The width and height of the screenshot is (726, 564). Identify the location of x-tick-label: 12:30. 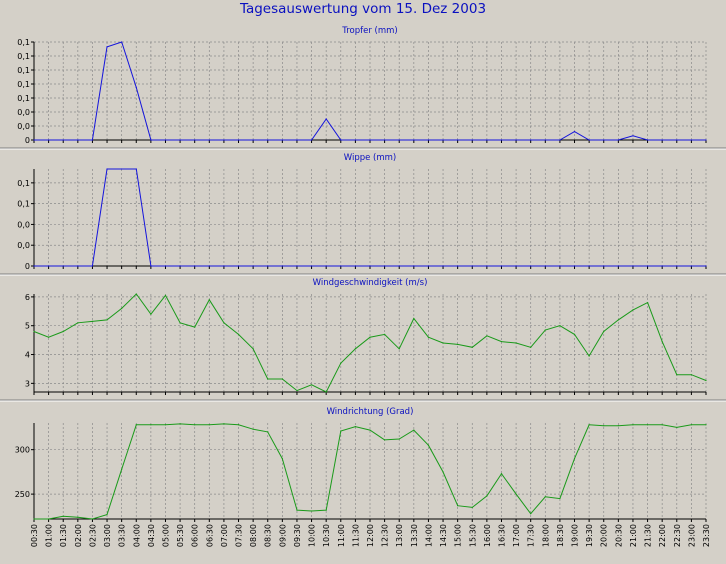
(385, 535).